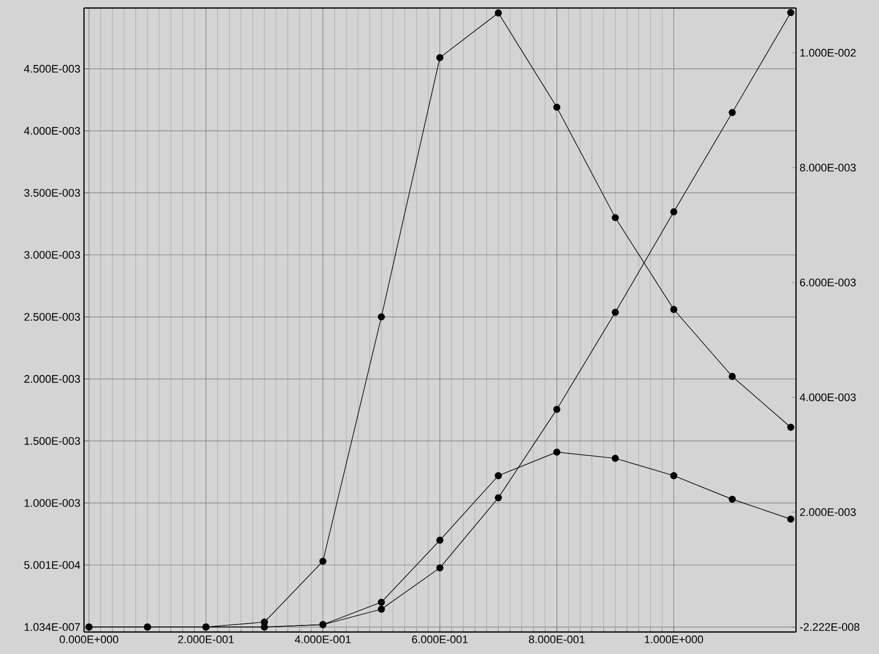  What do you see at coordinates (52, 130) in the screenshot?
I see `y-tick-label: 4.000E-003` at bounding box center [52, 130].